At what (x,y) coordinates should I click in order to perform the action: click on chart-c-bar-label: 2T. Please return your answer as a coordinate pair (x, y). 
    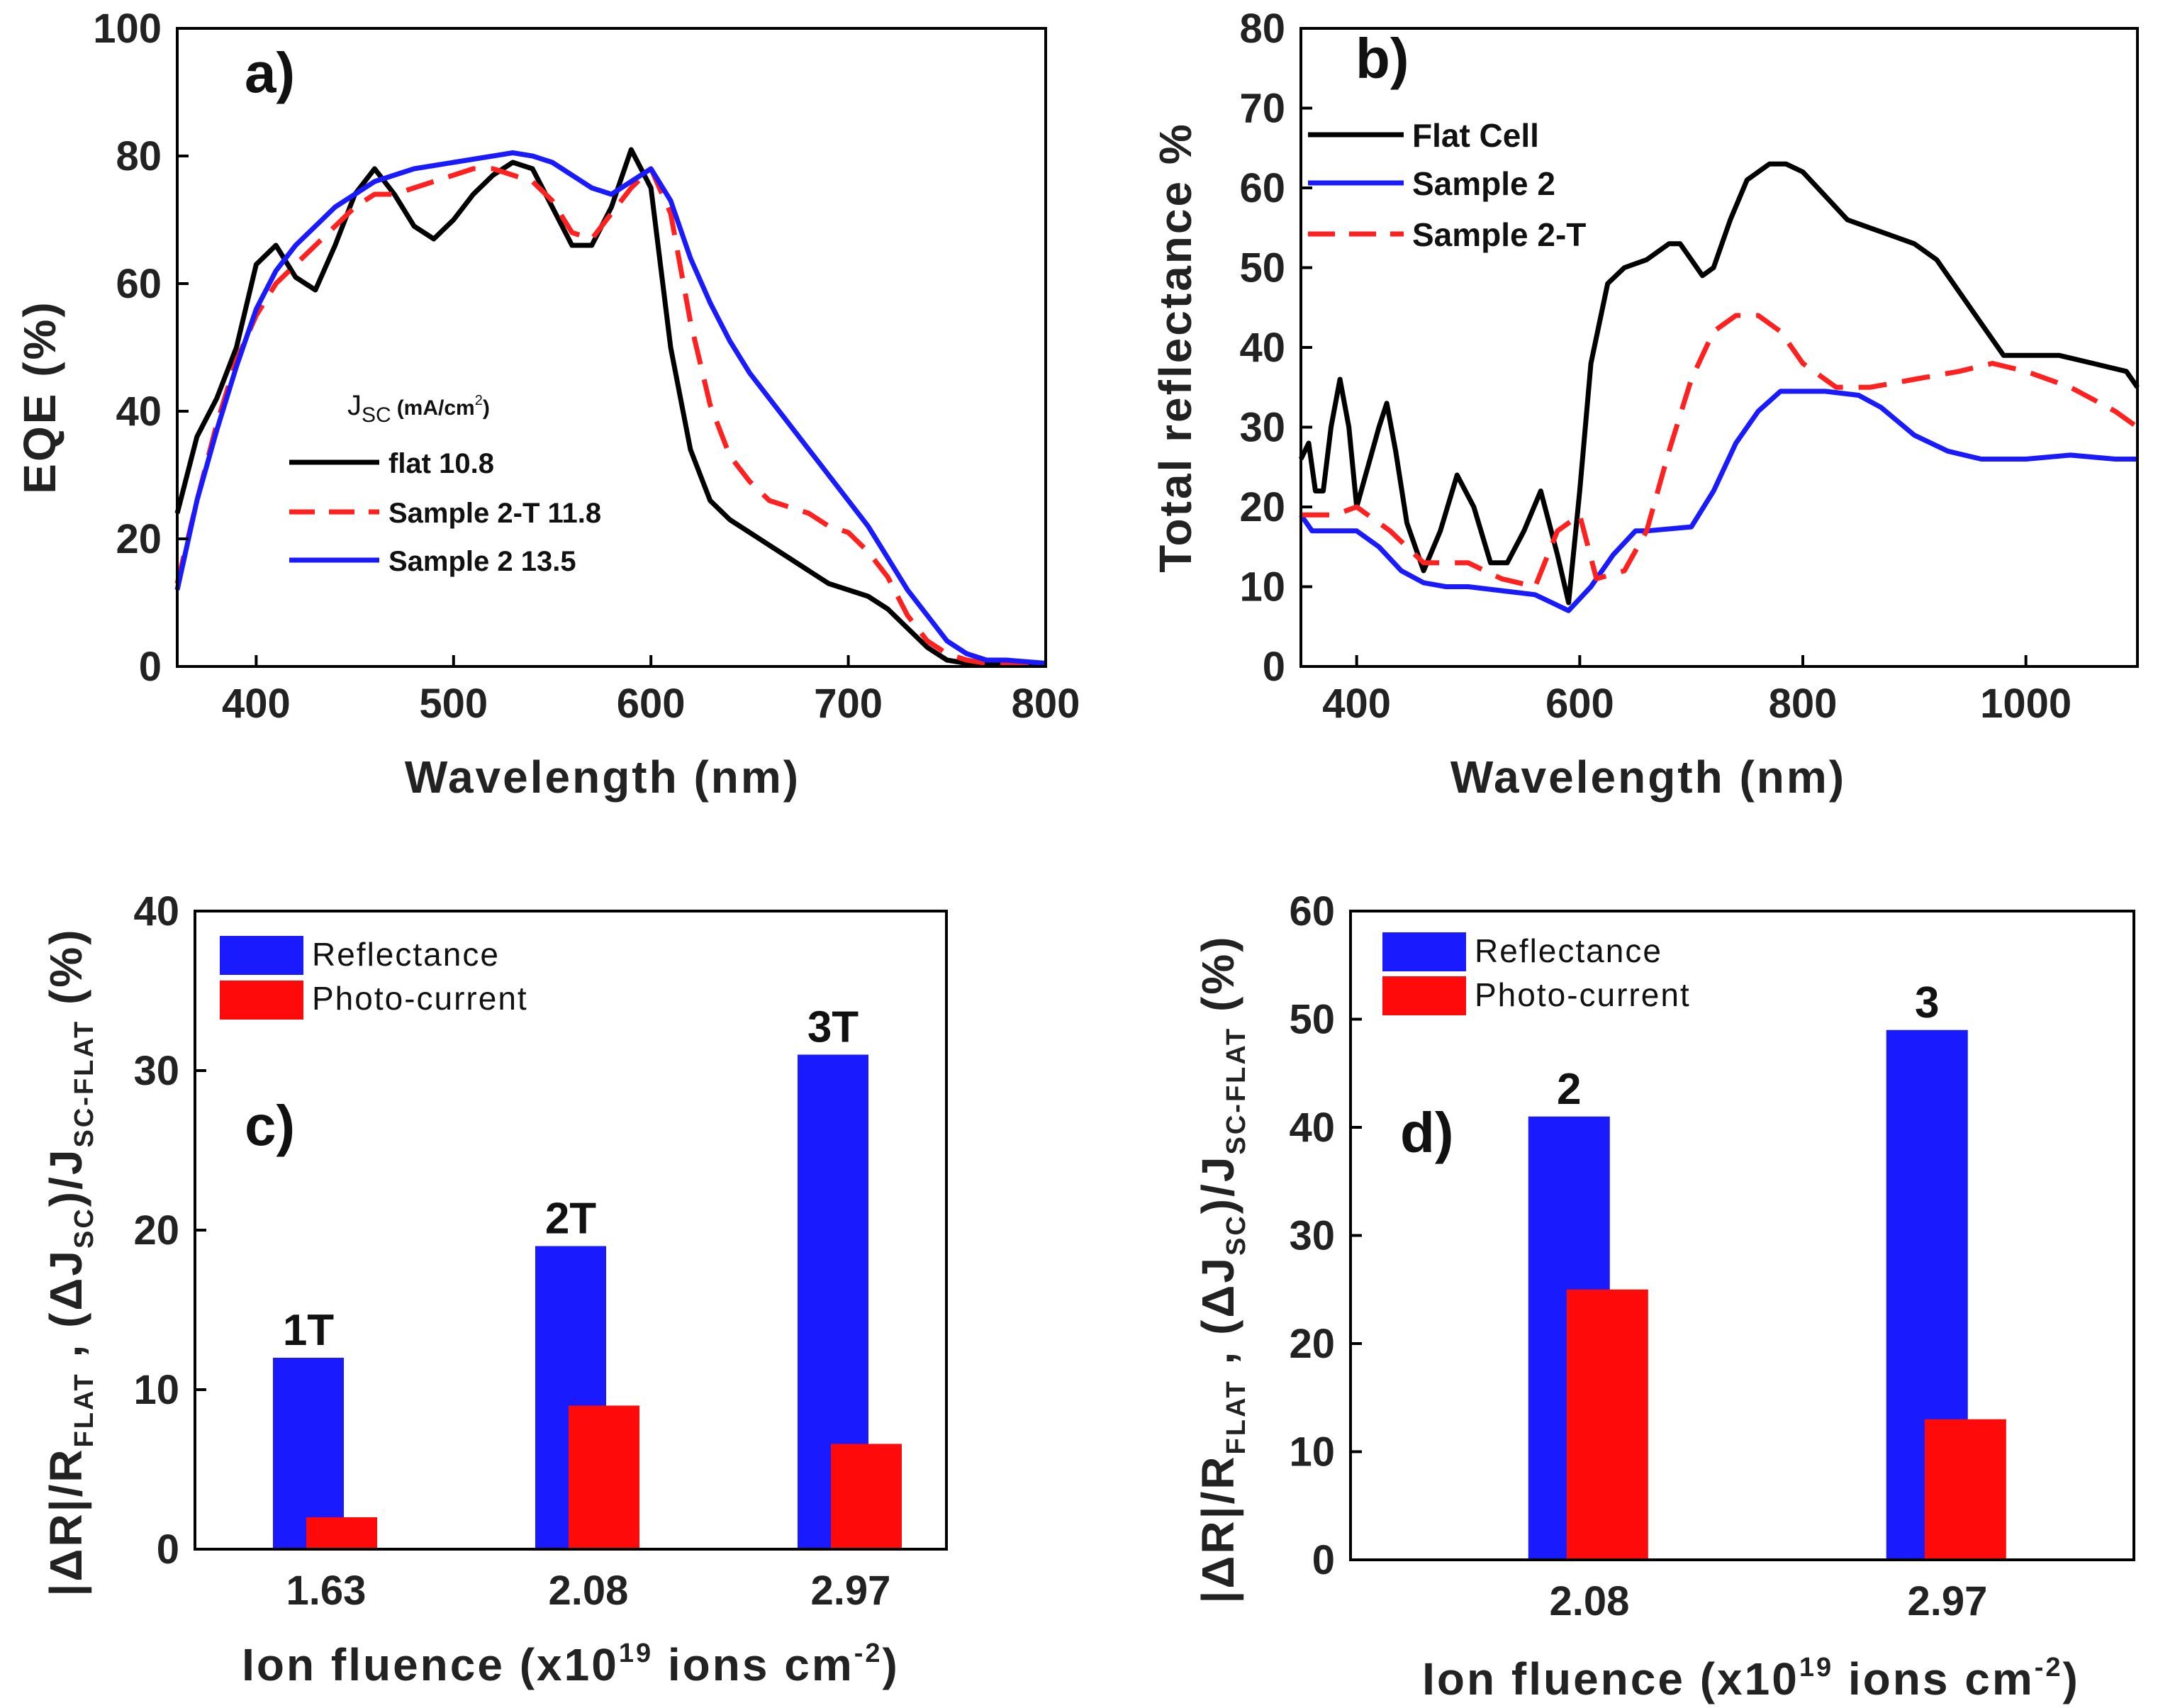
    Looking at the image, I should click on (570, 1220).